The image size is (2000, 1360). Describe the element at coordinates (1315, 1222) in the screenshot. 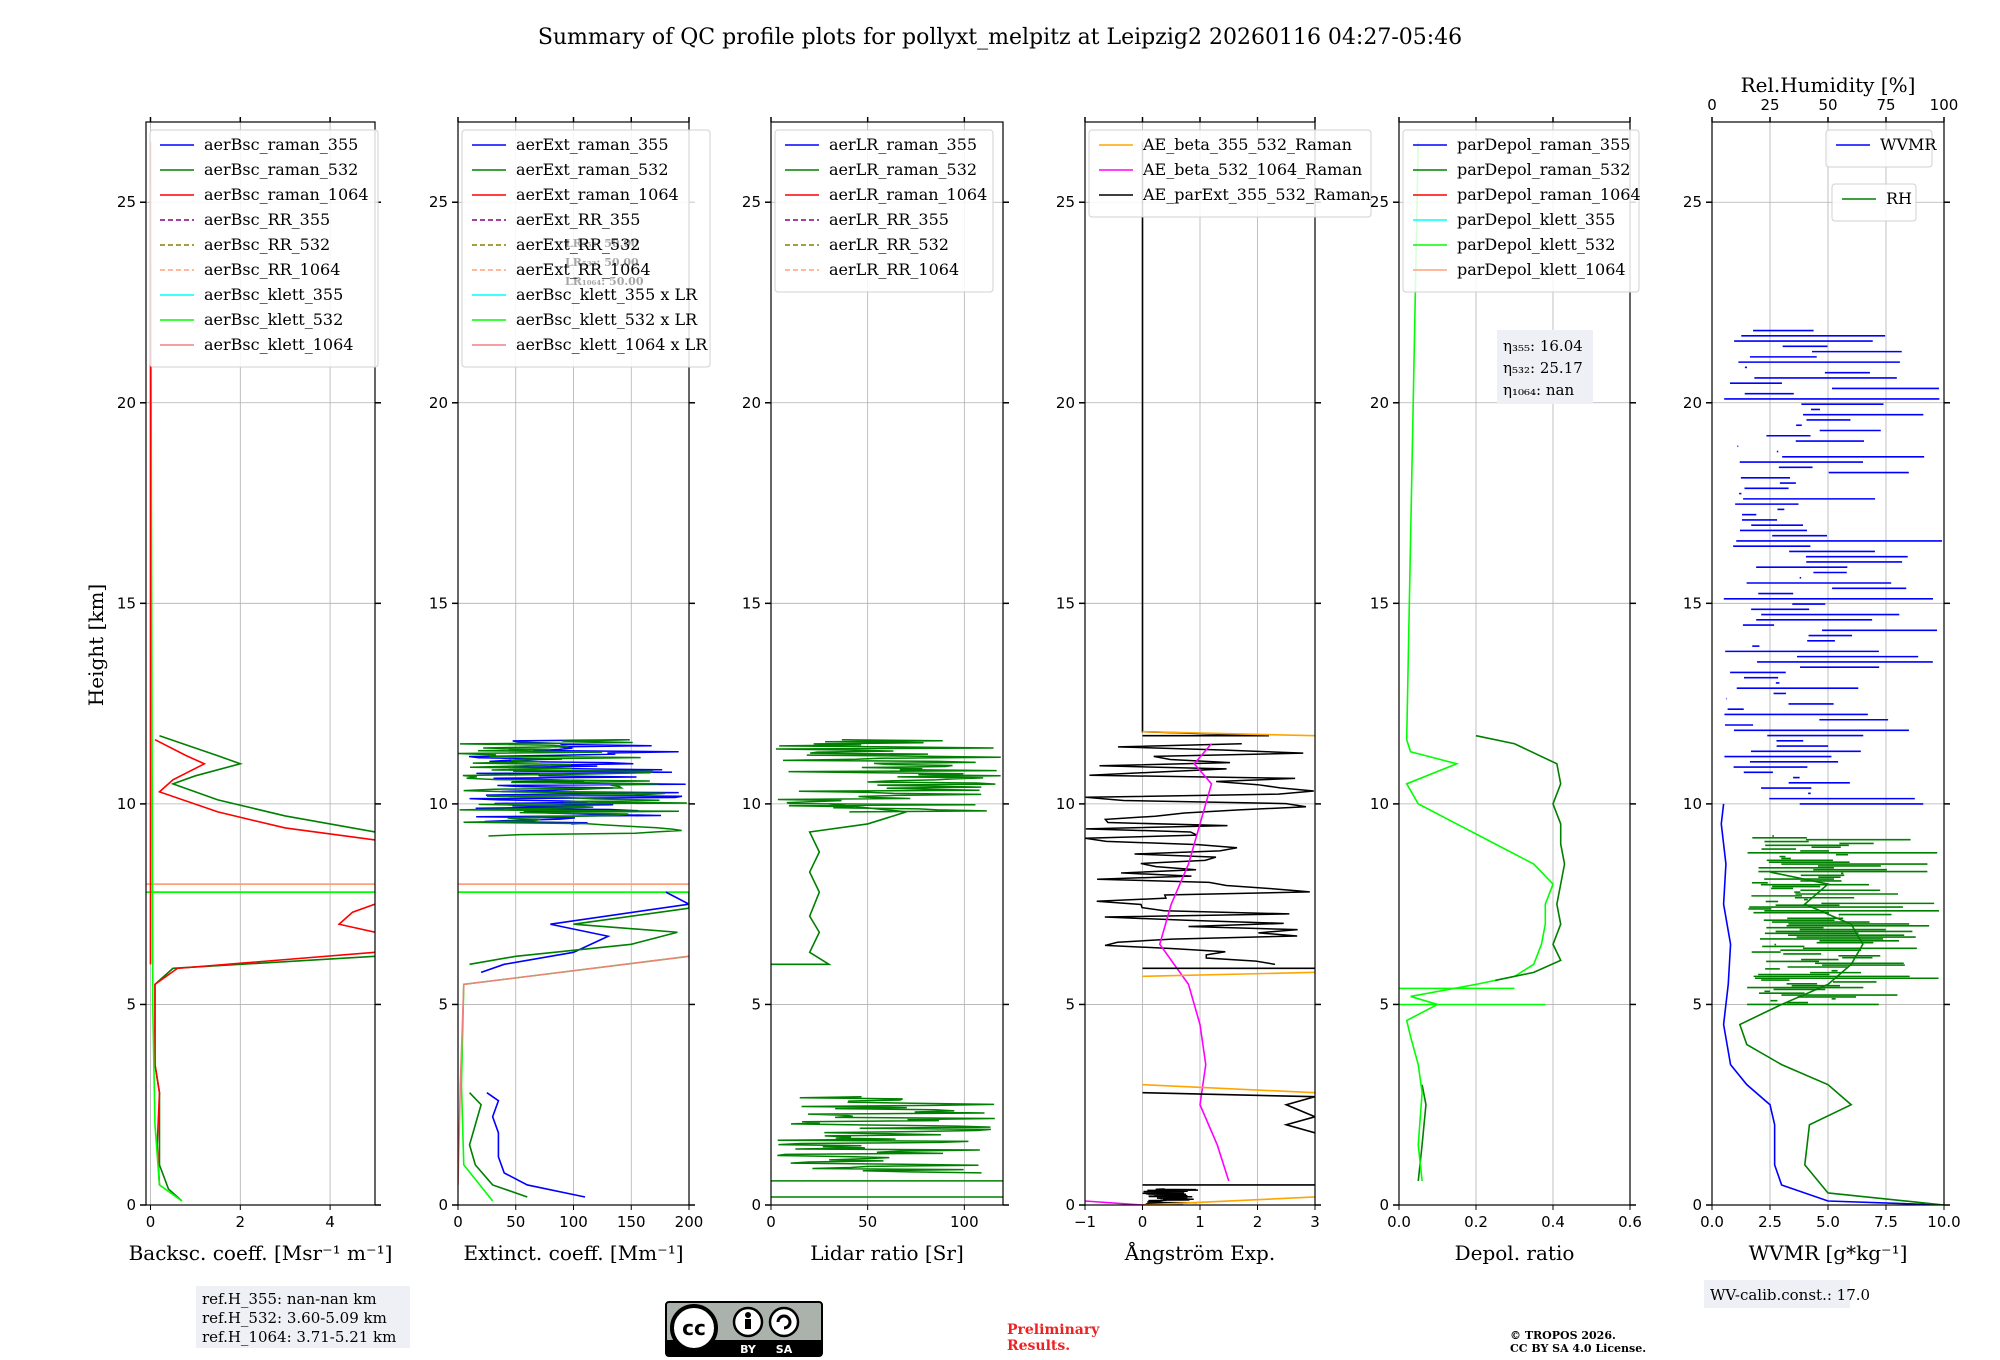

I see `x-tick-label: 3` at that location.